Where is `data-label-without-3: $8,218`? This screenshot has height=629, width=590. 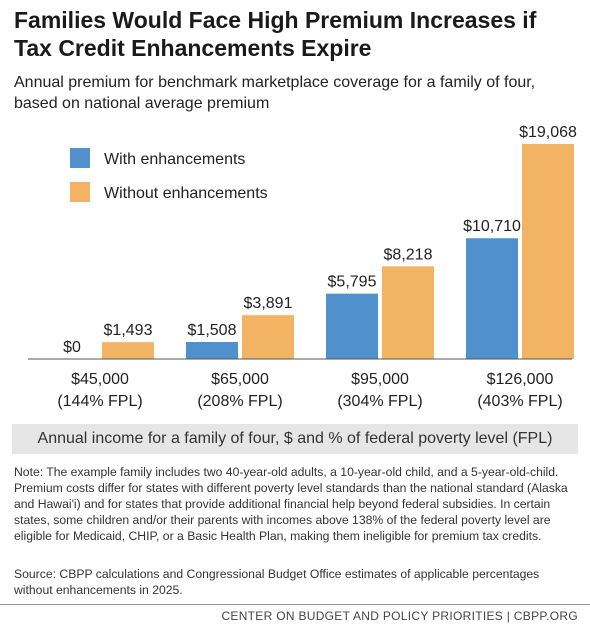
data-label-without-3: $8,218 is located at coordinates (408, 254).